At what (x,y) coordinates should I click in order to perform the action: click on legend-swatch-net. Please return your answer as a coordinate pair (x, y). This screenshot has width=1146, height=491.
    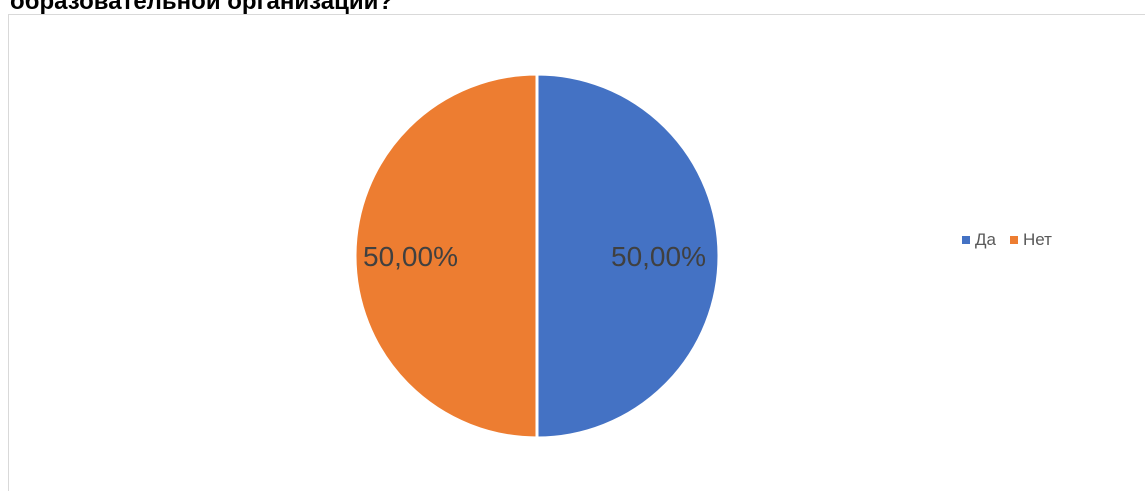
    Looking at the image, I should click on (1013, 240).